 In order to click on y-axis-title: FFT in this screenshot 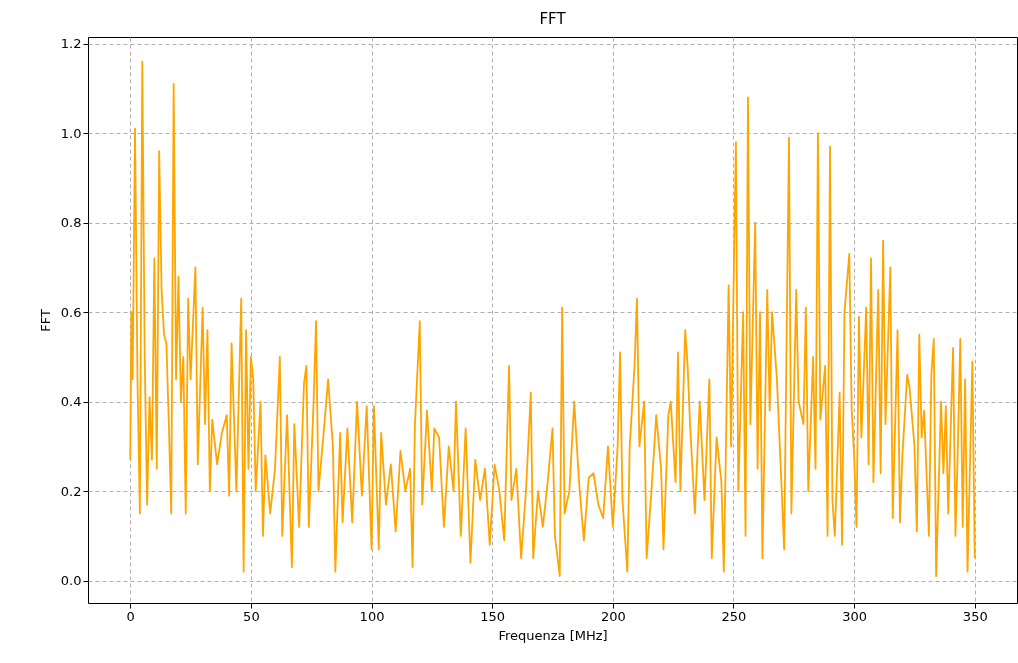, I will do `click(45, 320)`.